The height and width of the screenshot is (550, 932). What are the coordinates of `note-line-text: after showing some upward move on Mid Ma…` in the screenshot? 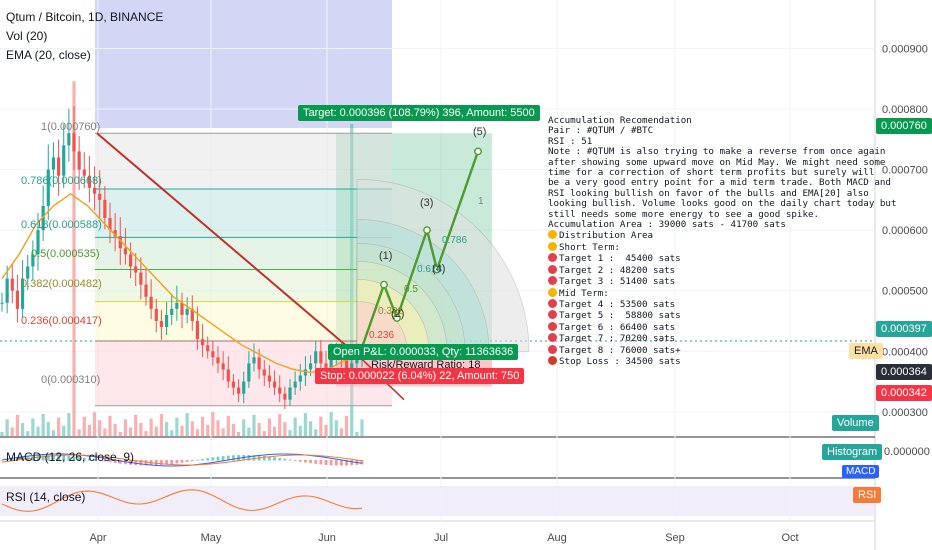 It's located at (717, 162).